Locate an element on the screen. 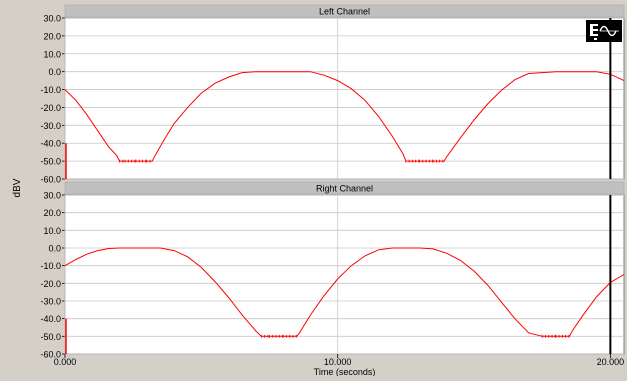  channel-title: Right Channel is located at coordinates (344, 189).